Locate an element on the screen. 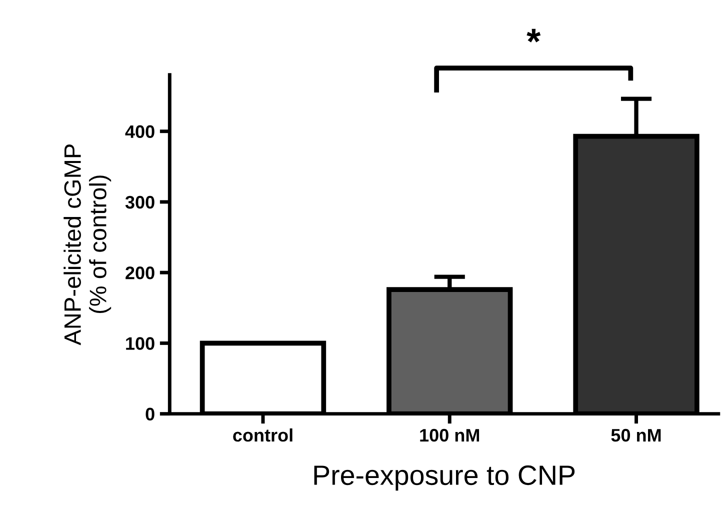 The width and height of the screenshot is (722, 509). x-tick-label: 100 nM is located at coordinates (450, 435).